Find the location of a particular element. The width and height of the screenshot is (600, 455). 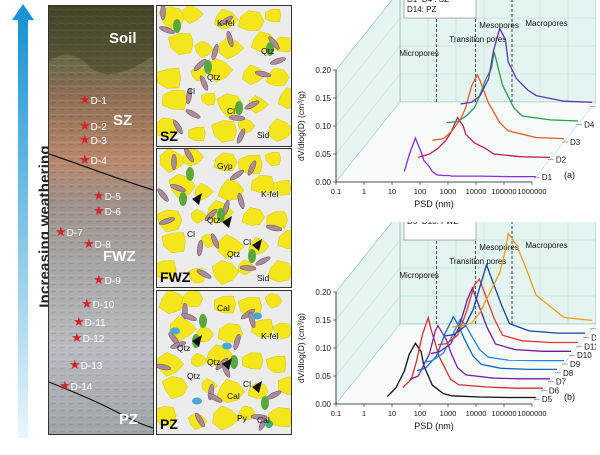

x-tick-label: 10 is located at coordinates (392, 191).